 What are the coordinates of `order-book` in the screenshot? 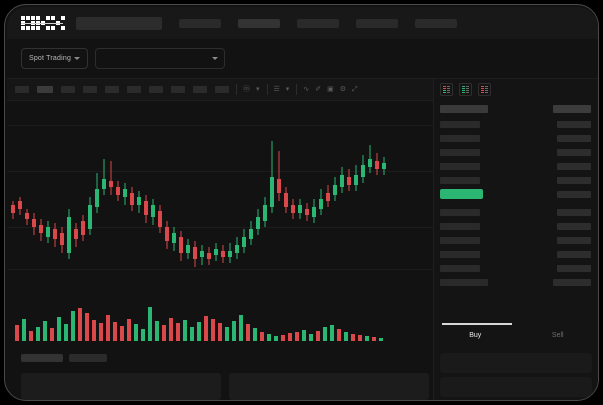 It's located at (516, 193).